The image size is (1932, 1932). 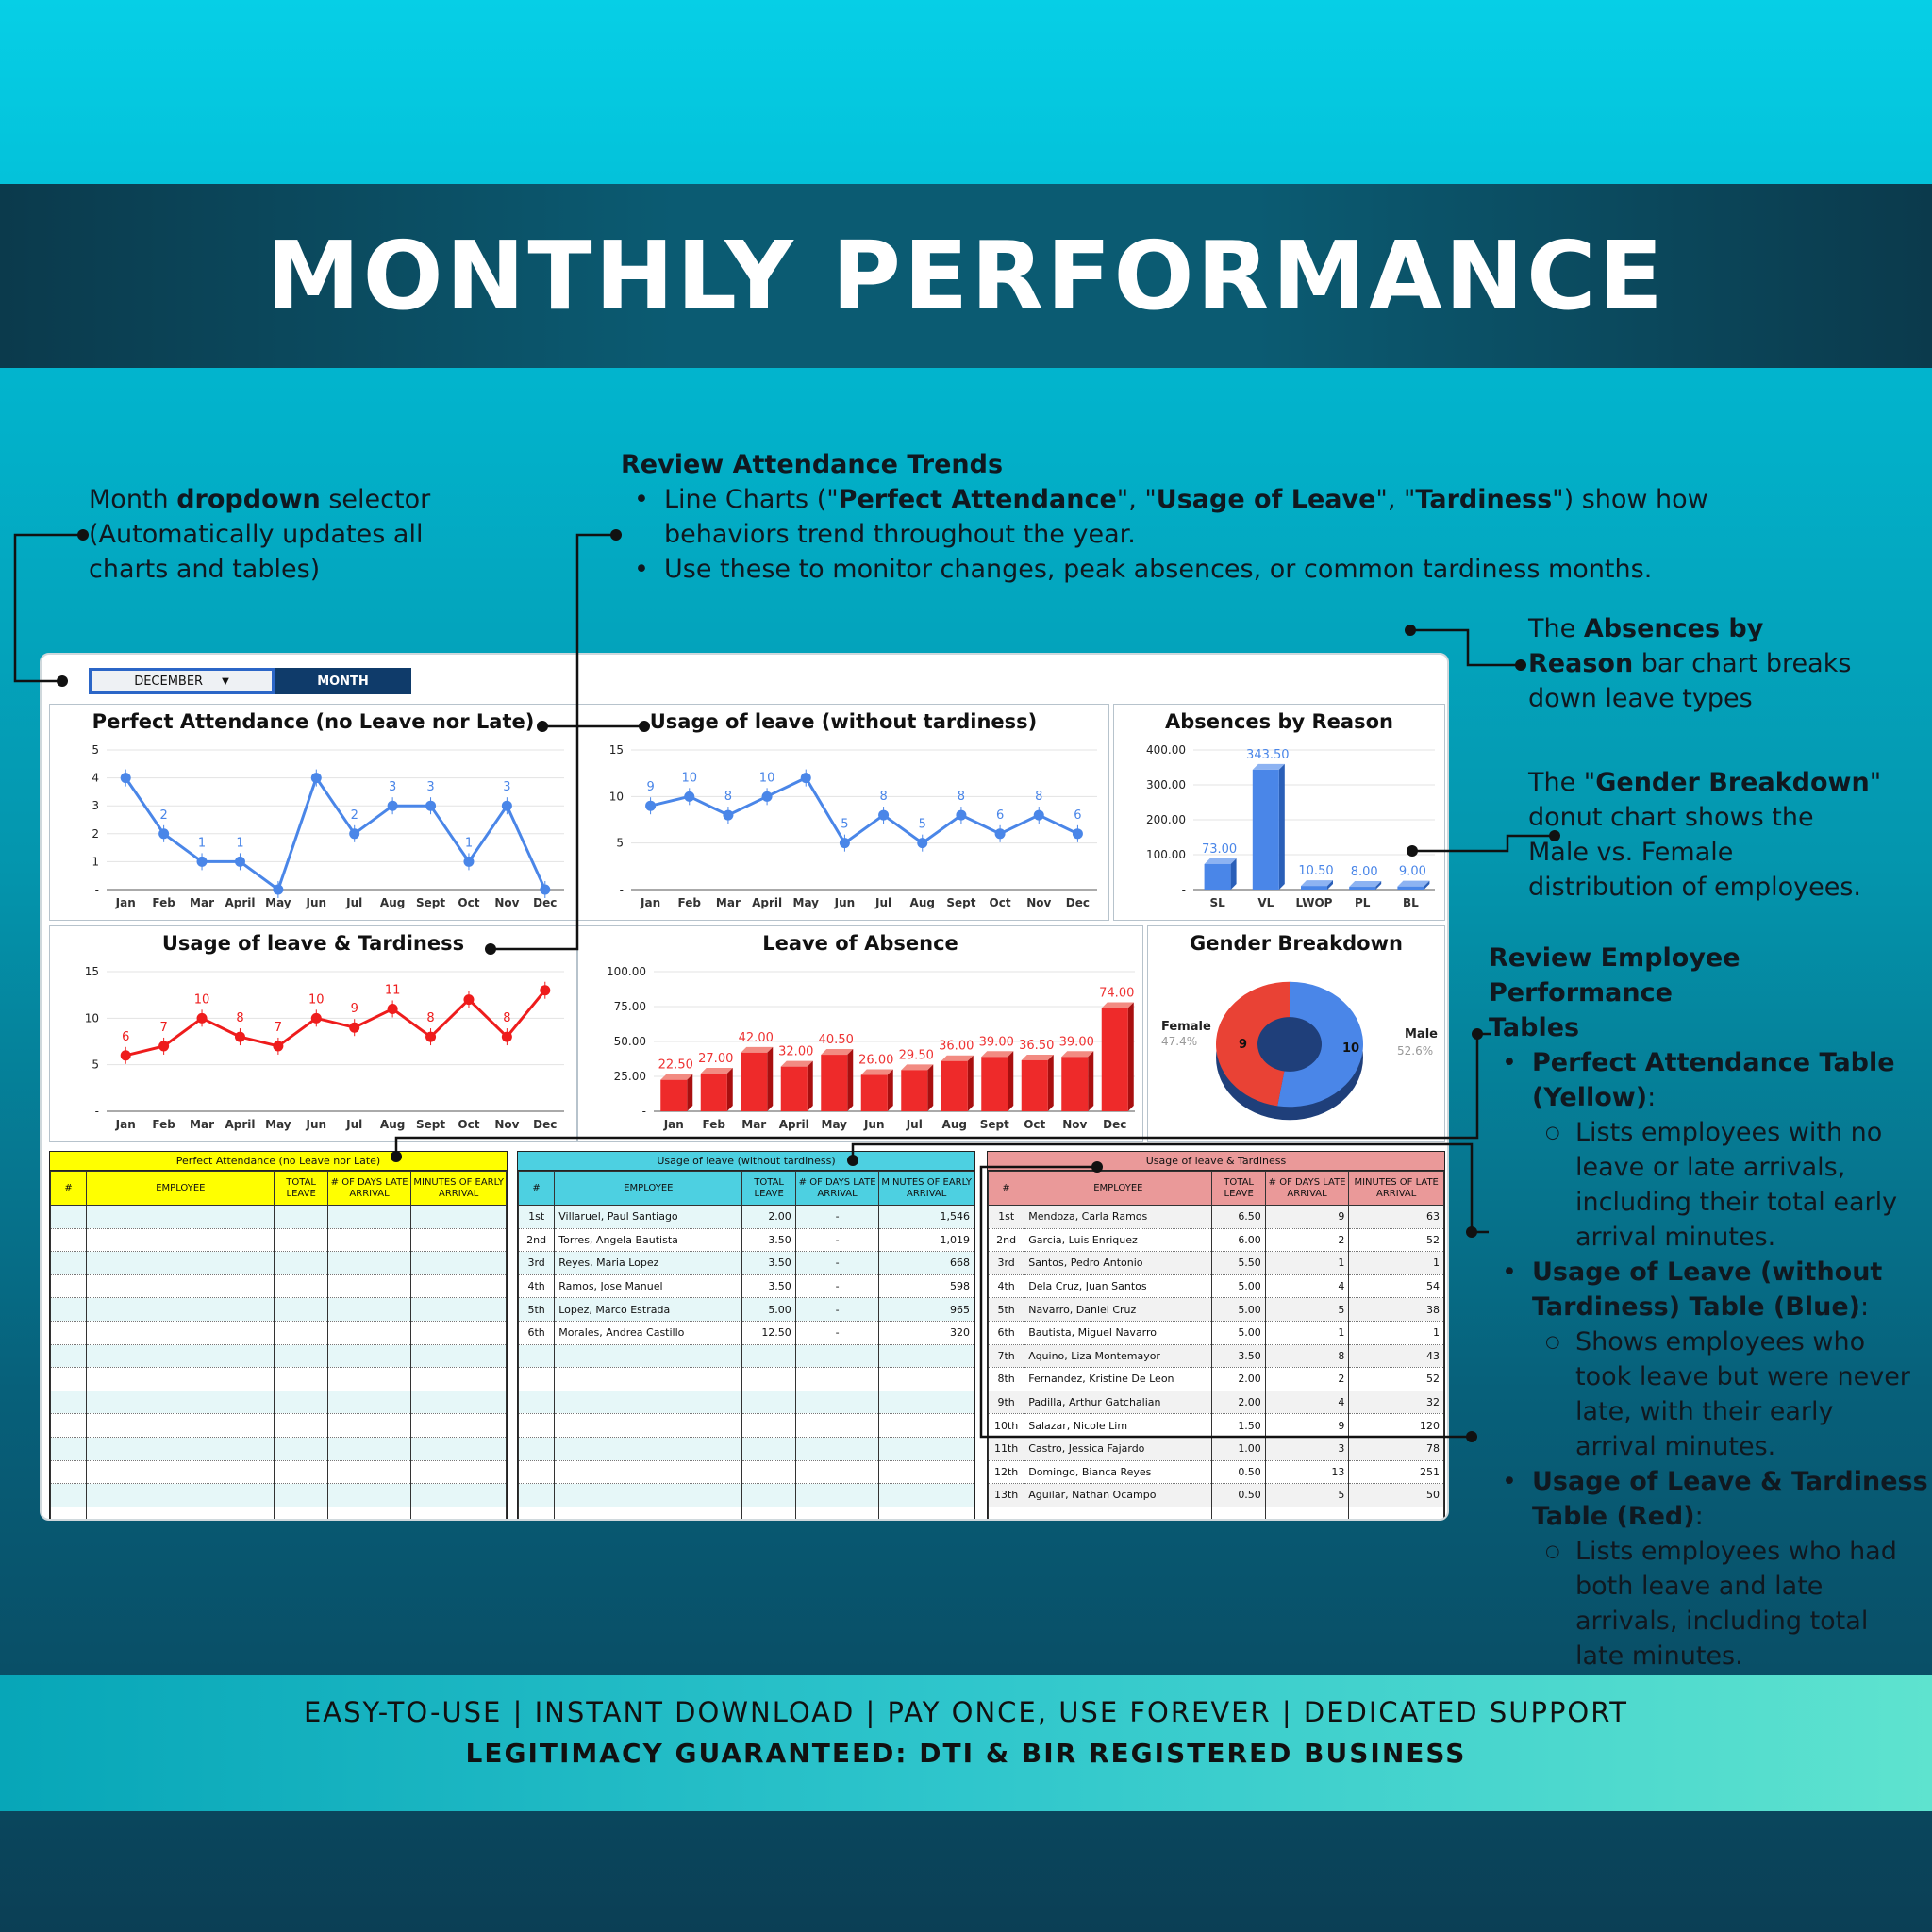 I want to click on x-tick-label: Sept, so click(x=994, y=1125).